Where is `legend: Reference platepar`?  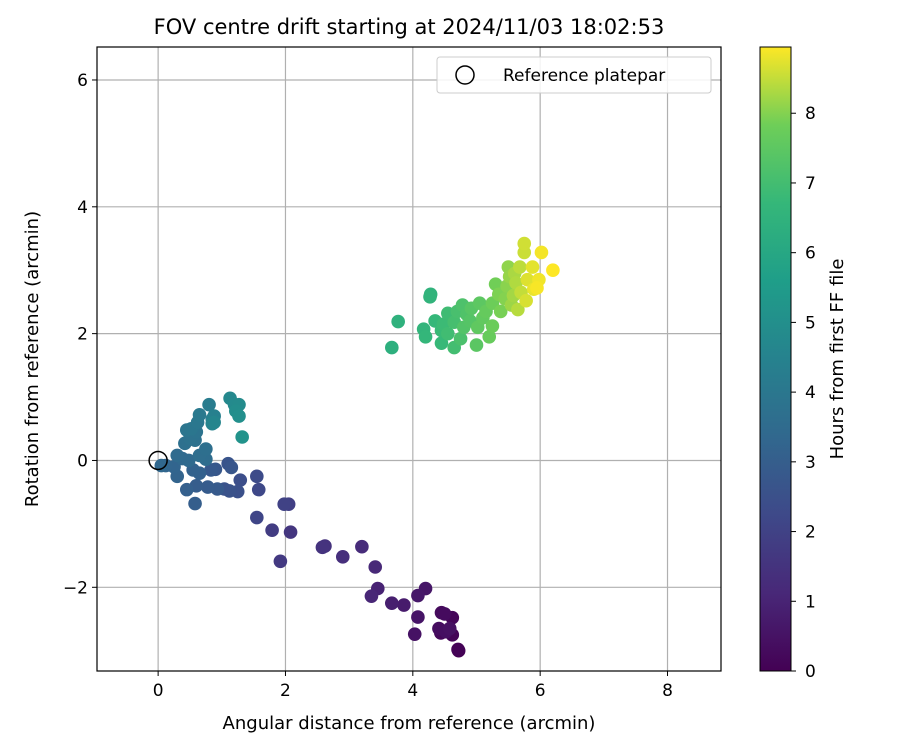
legend: Reference platepar is located at coordinates (574, 75).